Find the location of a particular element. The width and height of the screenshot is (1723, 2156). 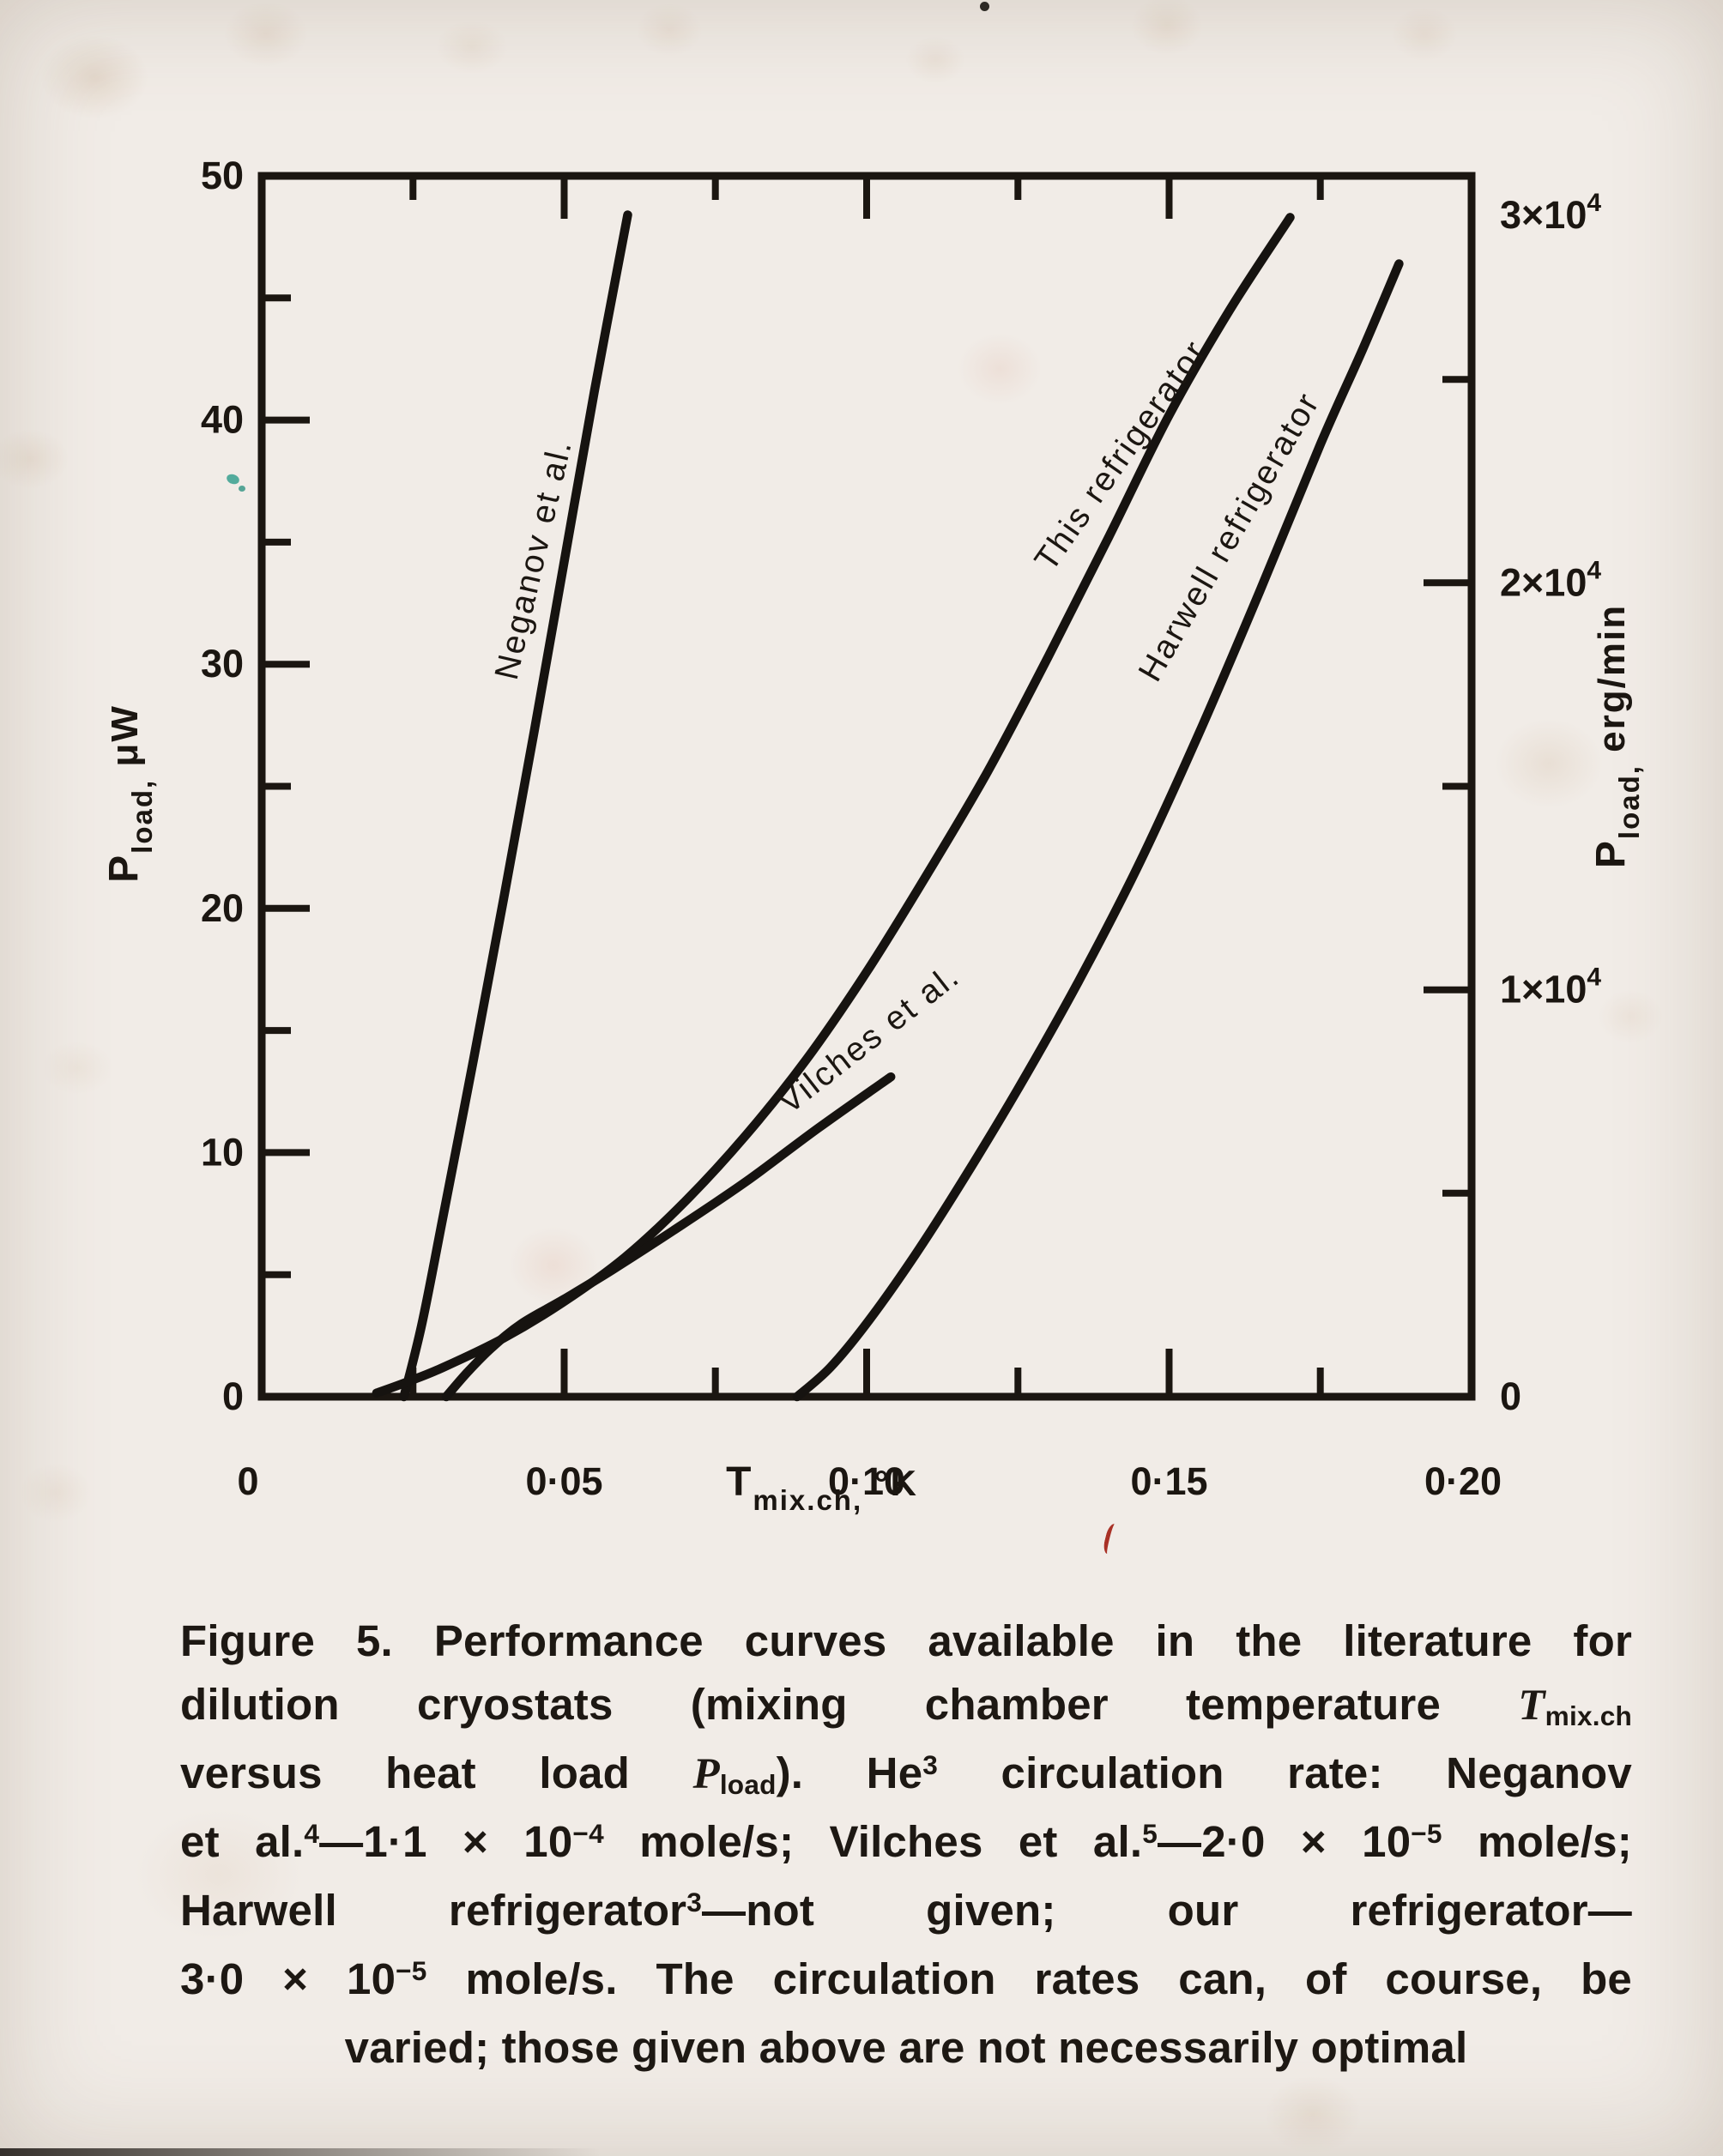

y-axis-right-title: Pload, erg/min is located at coordinates (1616, 736).